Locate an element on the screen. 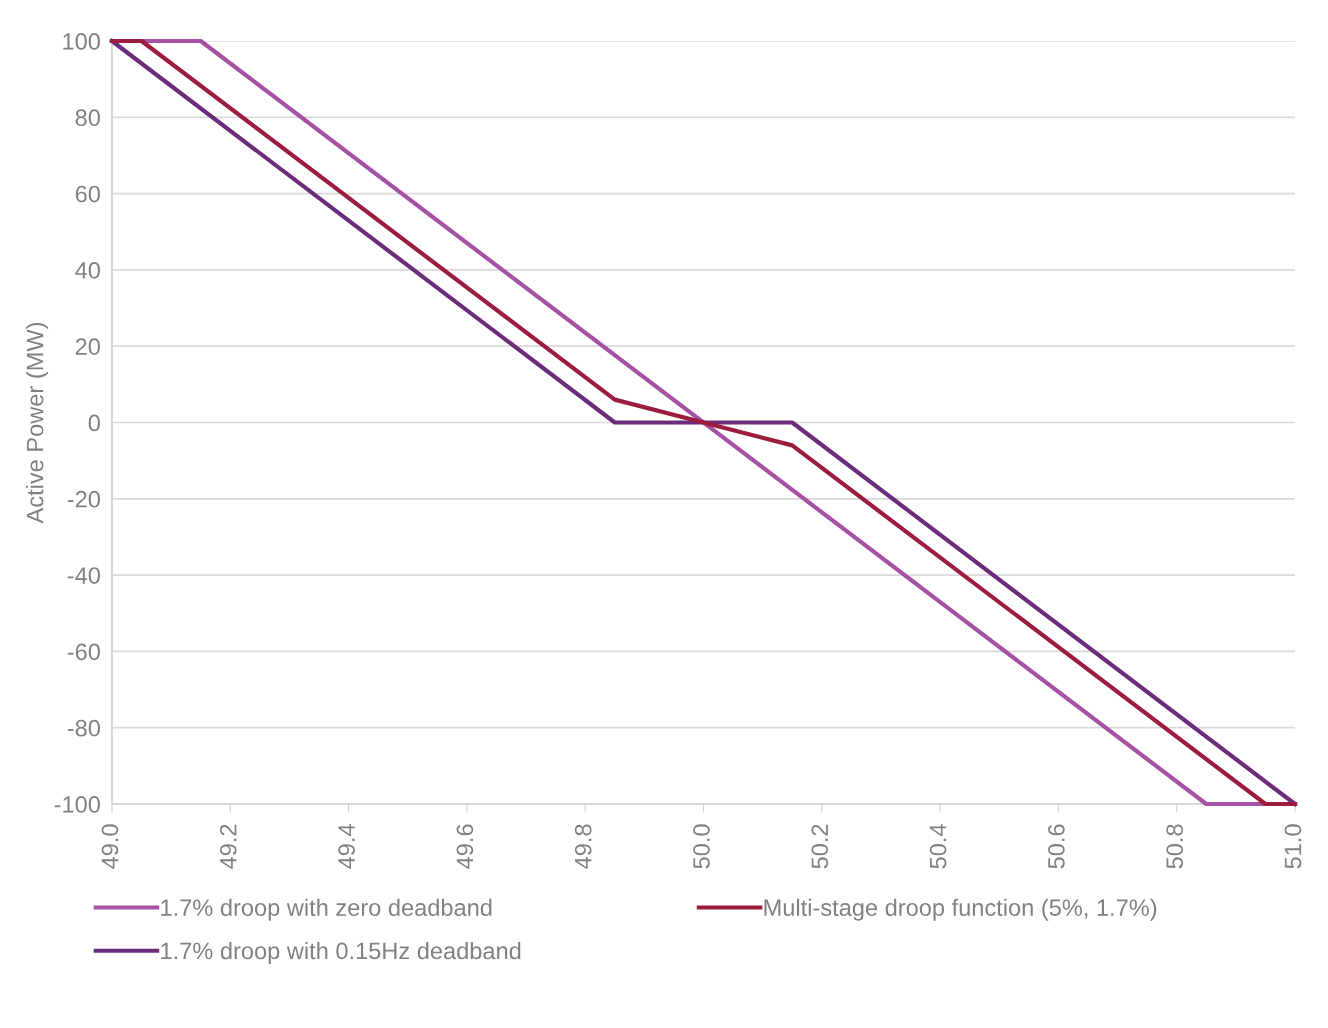 The width and height of the screenshot is (1328, 1028). y-tick-label: 20 is located at coordinates (87, 346).